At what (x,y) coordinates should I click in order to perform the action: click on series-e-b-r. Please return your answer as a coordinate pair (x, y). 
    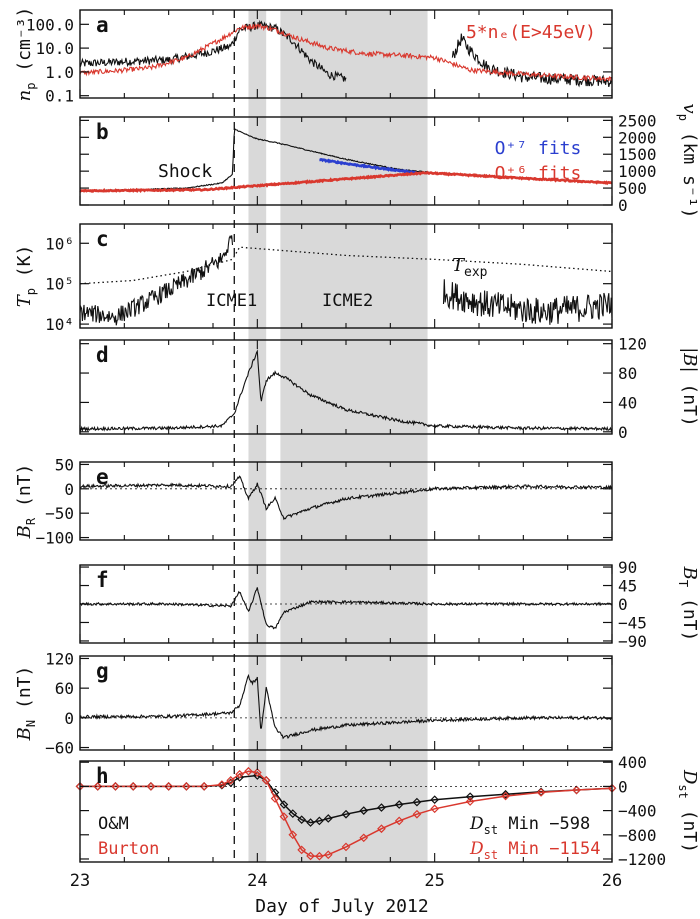
    Looking at the image, I should click on (346, 498).